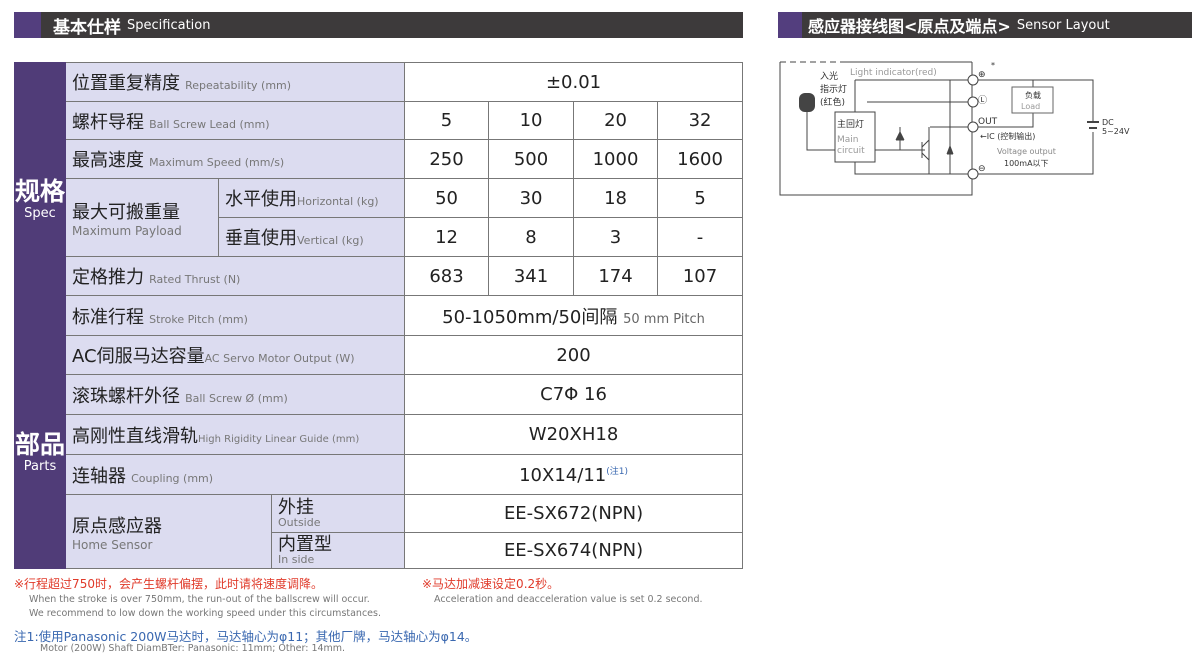 The image size is (1200, 662). Describe the element at coordinates (1033, 95) in the screenshot. I see `load-zh: 负载` at that location.